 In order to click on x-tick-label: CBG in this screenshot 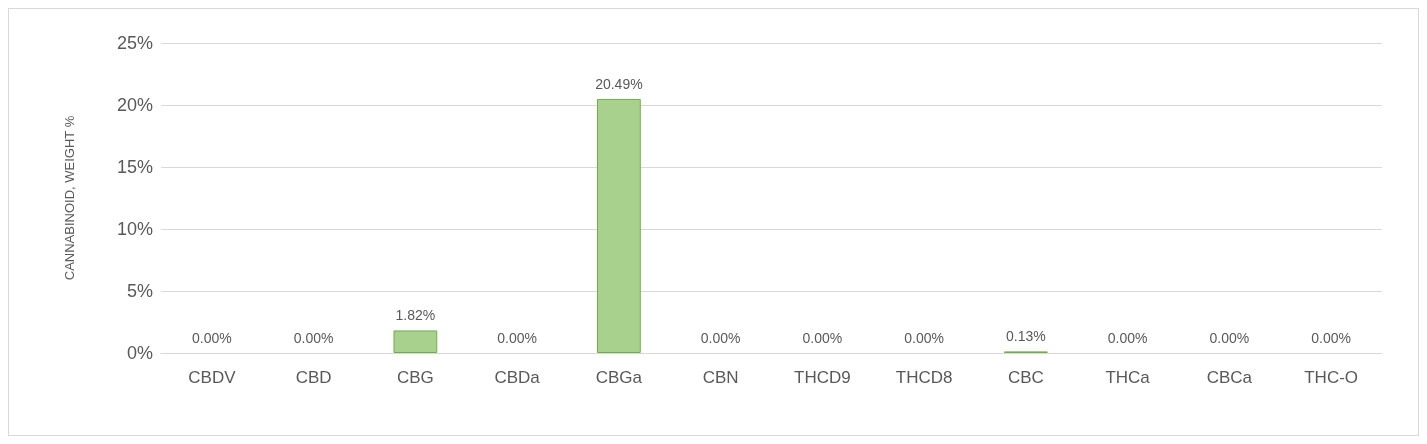, I will do `click(415, 377)`.